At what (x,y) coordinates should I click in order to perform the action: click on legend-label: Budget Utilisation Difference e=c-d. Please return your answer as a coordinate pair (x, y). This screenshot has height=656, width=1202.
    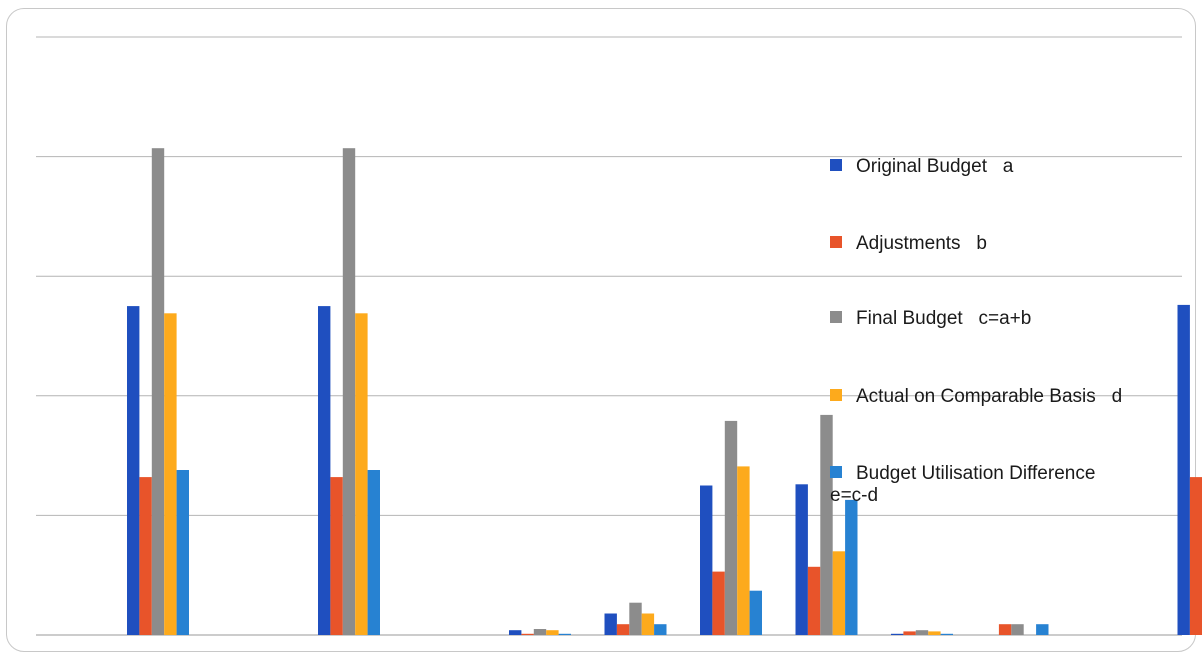
    Looking at the image, I should click on (963, 484).